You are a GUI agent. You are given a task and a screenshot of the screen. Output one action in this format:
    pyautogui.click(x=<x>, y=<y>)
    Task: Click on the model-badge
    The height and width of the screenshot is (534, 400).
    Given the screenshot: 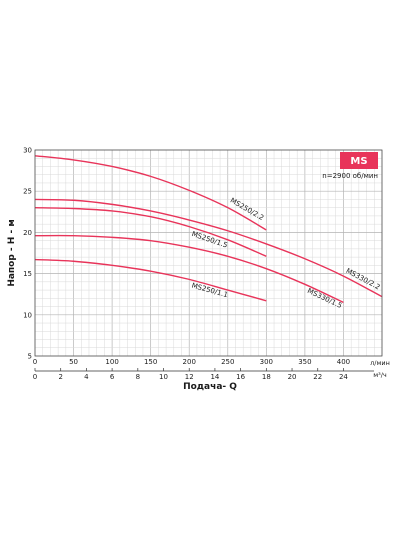 What is the action you would take?
    pyautogui.click(x=359, y=160)
    